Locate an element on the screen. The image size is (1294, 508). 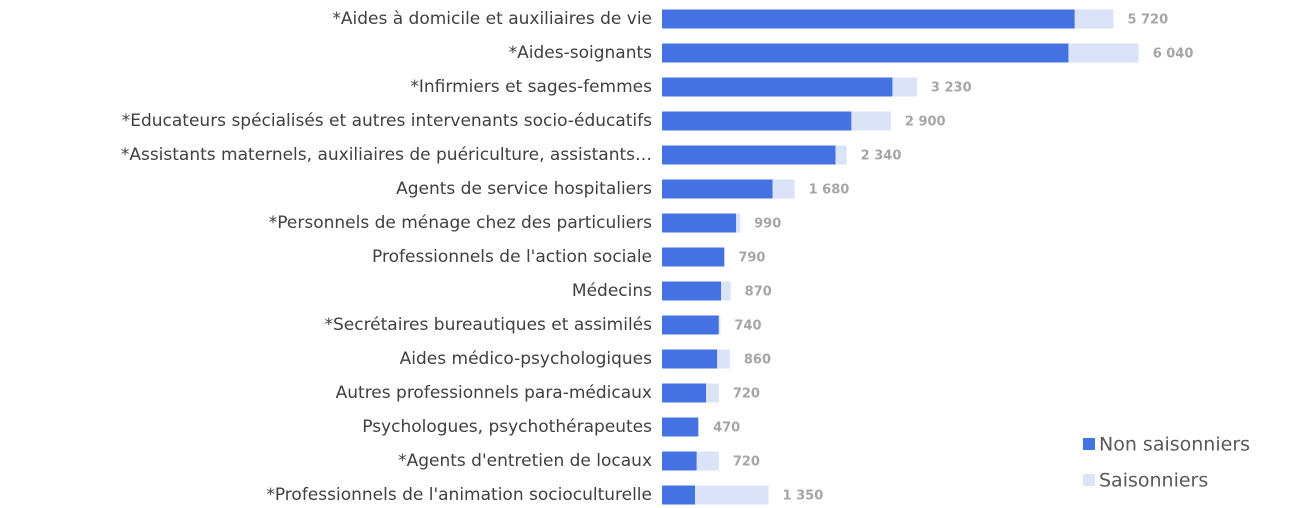
total-label: 3 230 is located at coordinates (951, 88).